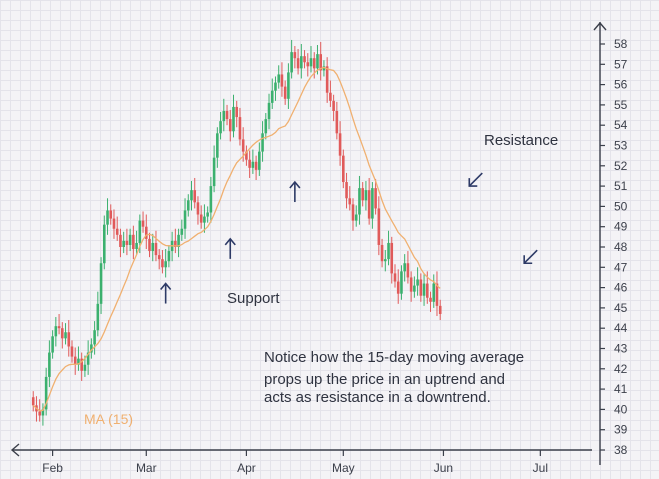 The height and width of the screenshot is (479, 659). I want to click on x-tick-label: Apr, so click(246, 468).